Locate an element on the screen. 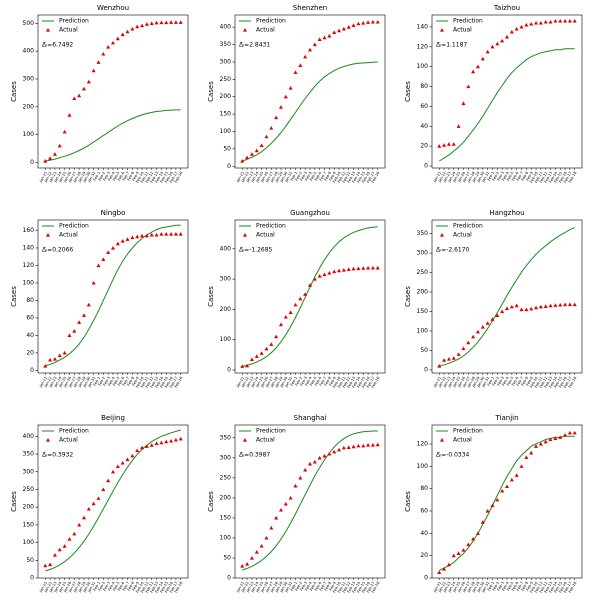  y-tick-label: 100 is located at coordinates (226, 131).